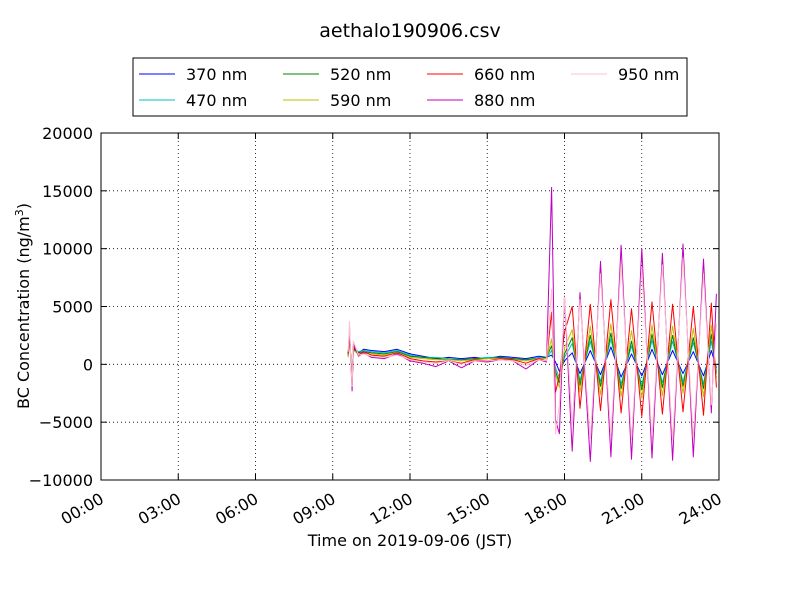 The image size is (800, 600). What do you see at coordinates (504, 100) in the screenshot?
I see `legend-label: 880 nm` at bounding box center [504, 100].